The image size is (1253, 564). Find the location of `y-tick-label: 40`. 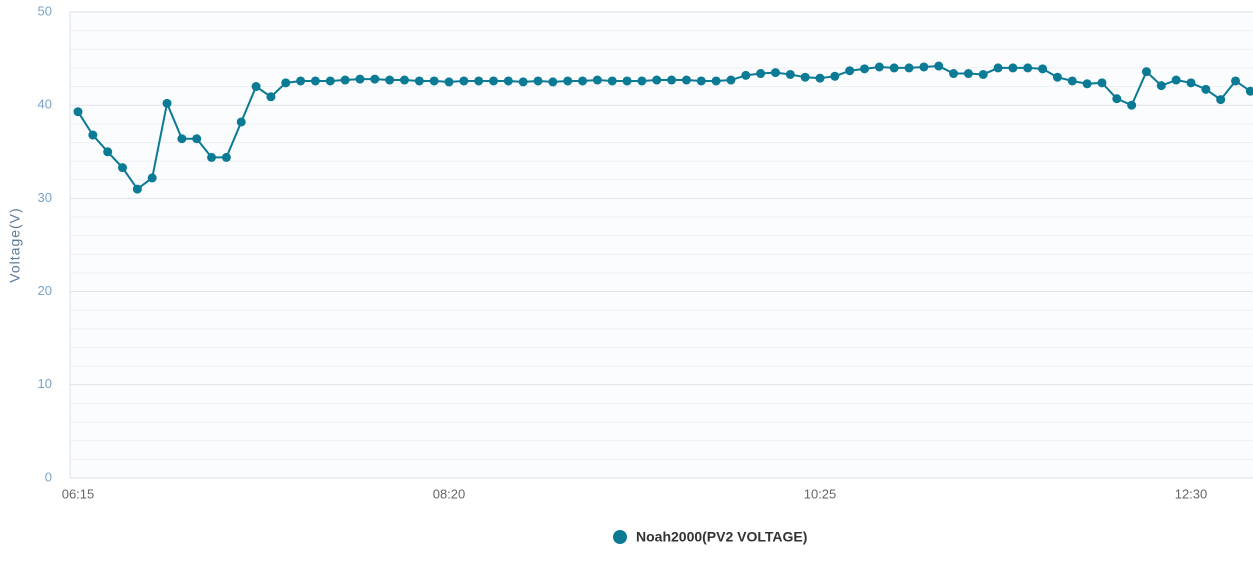

y-tick-label: 40 is located at coordinates (45, 104).